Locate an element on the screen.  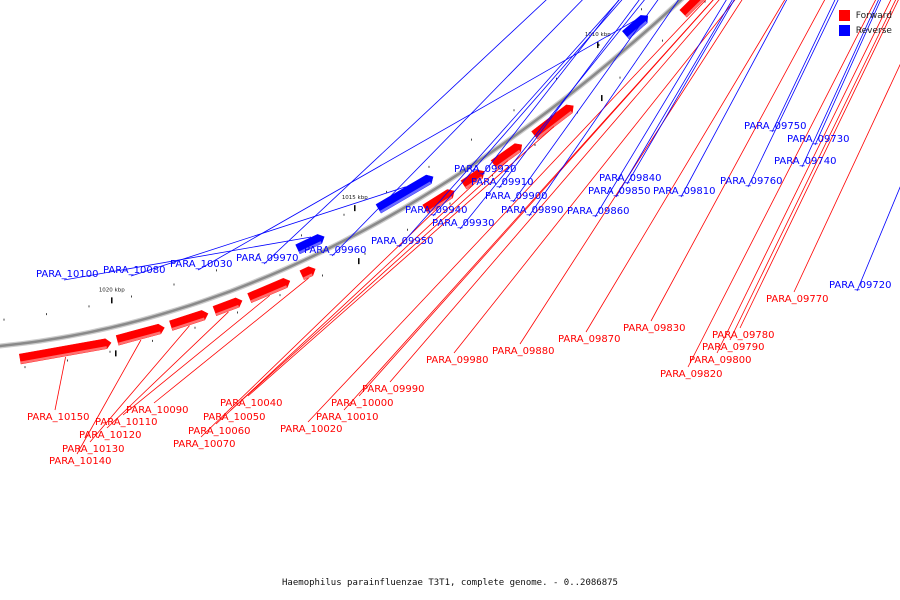
gene-label: PARA_10060 is located at coordinates (219, 431).